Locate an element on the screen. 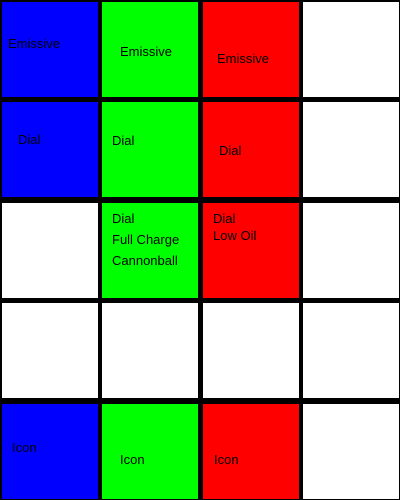  cell-dial-blue: Dial is located at coordinates (50, 149).